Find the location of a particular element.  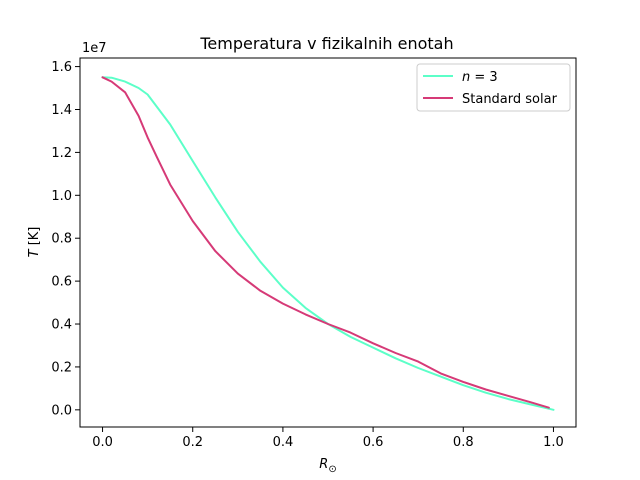

y-axis: 0.0 0.2 0.4 0.6 0.8 1.0 1.2 1.4 1.6 is located at coordinates (65, 239).